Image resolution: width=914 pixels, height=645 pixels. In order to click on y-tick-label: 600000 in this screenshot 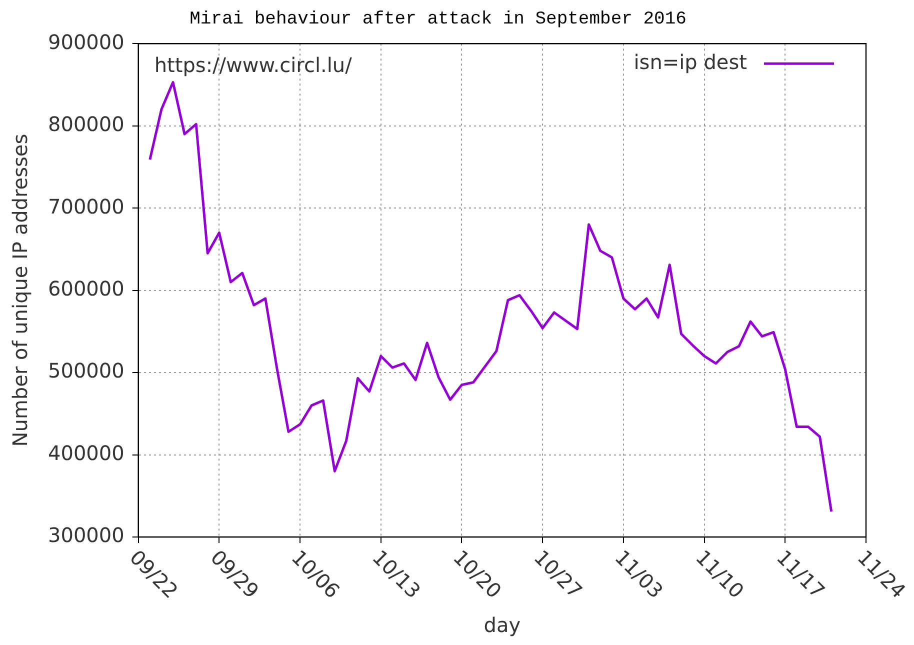, I will do `click(86, 288)`.